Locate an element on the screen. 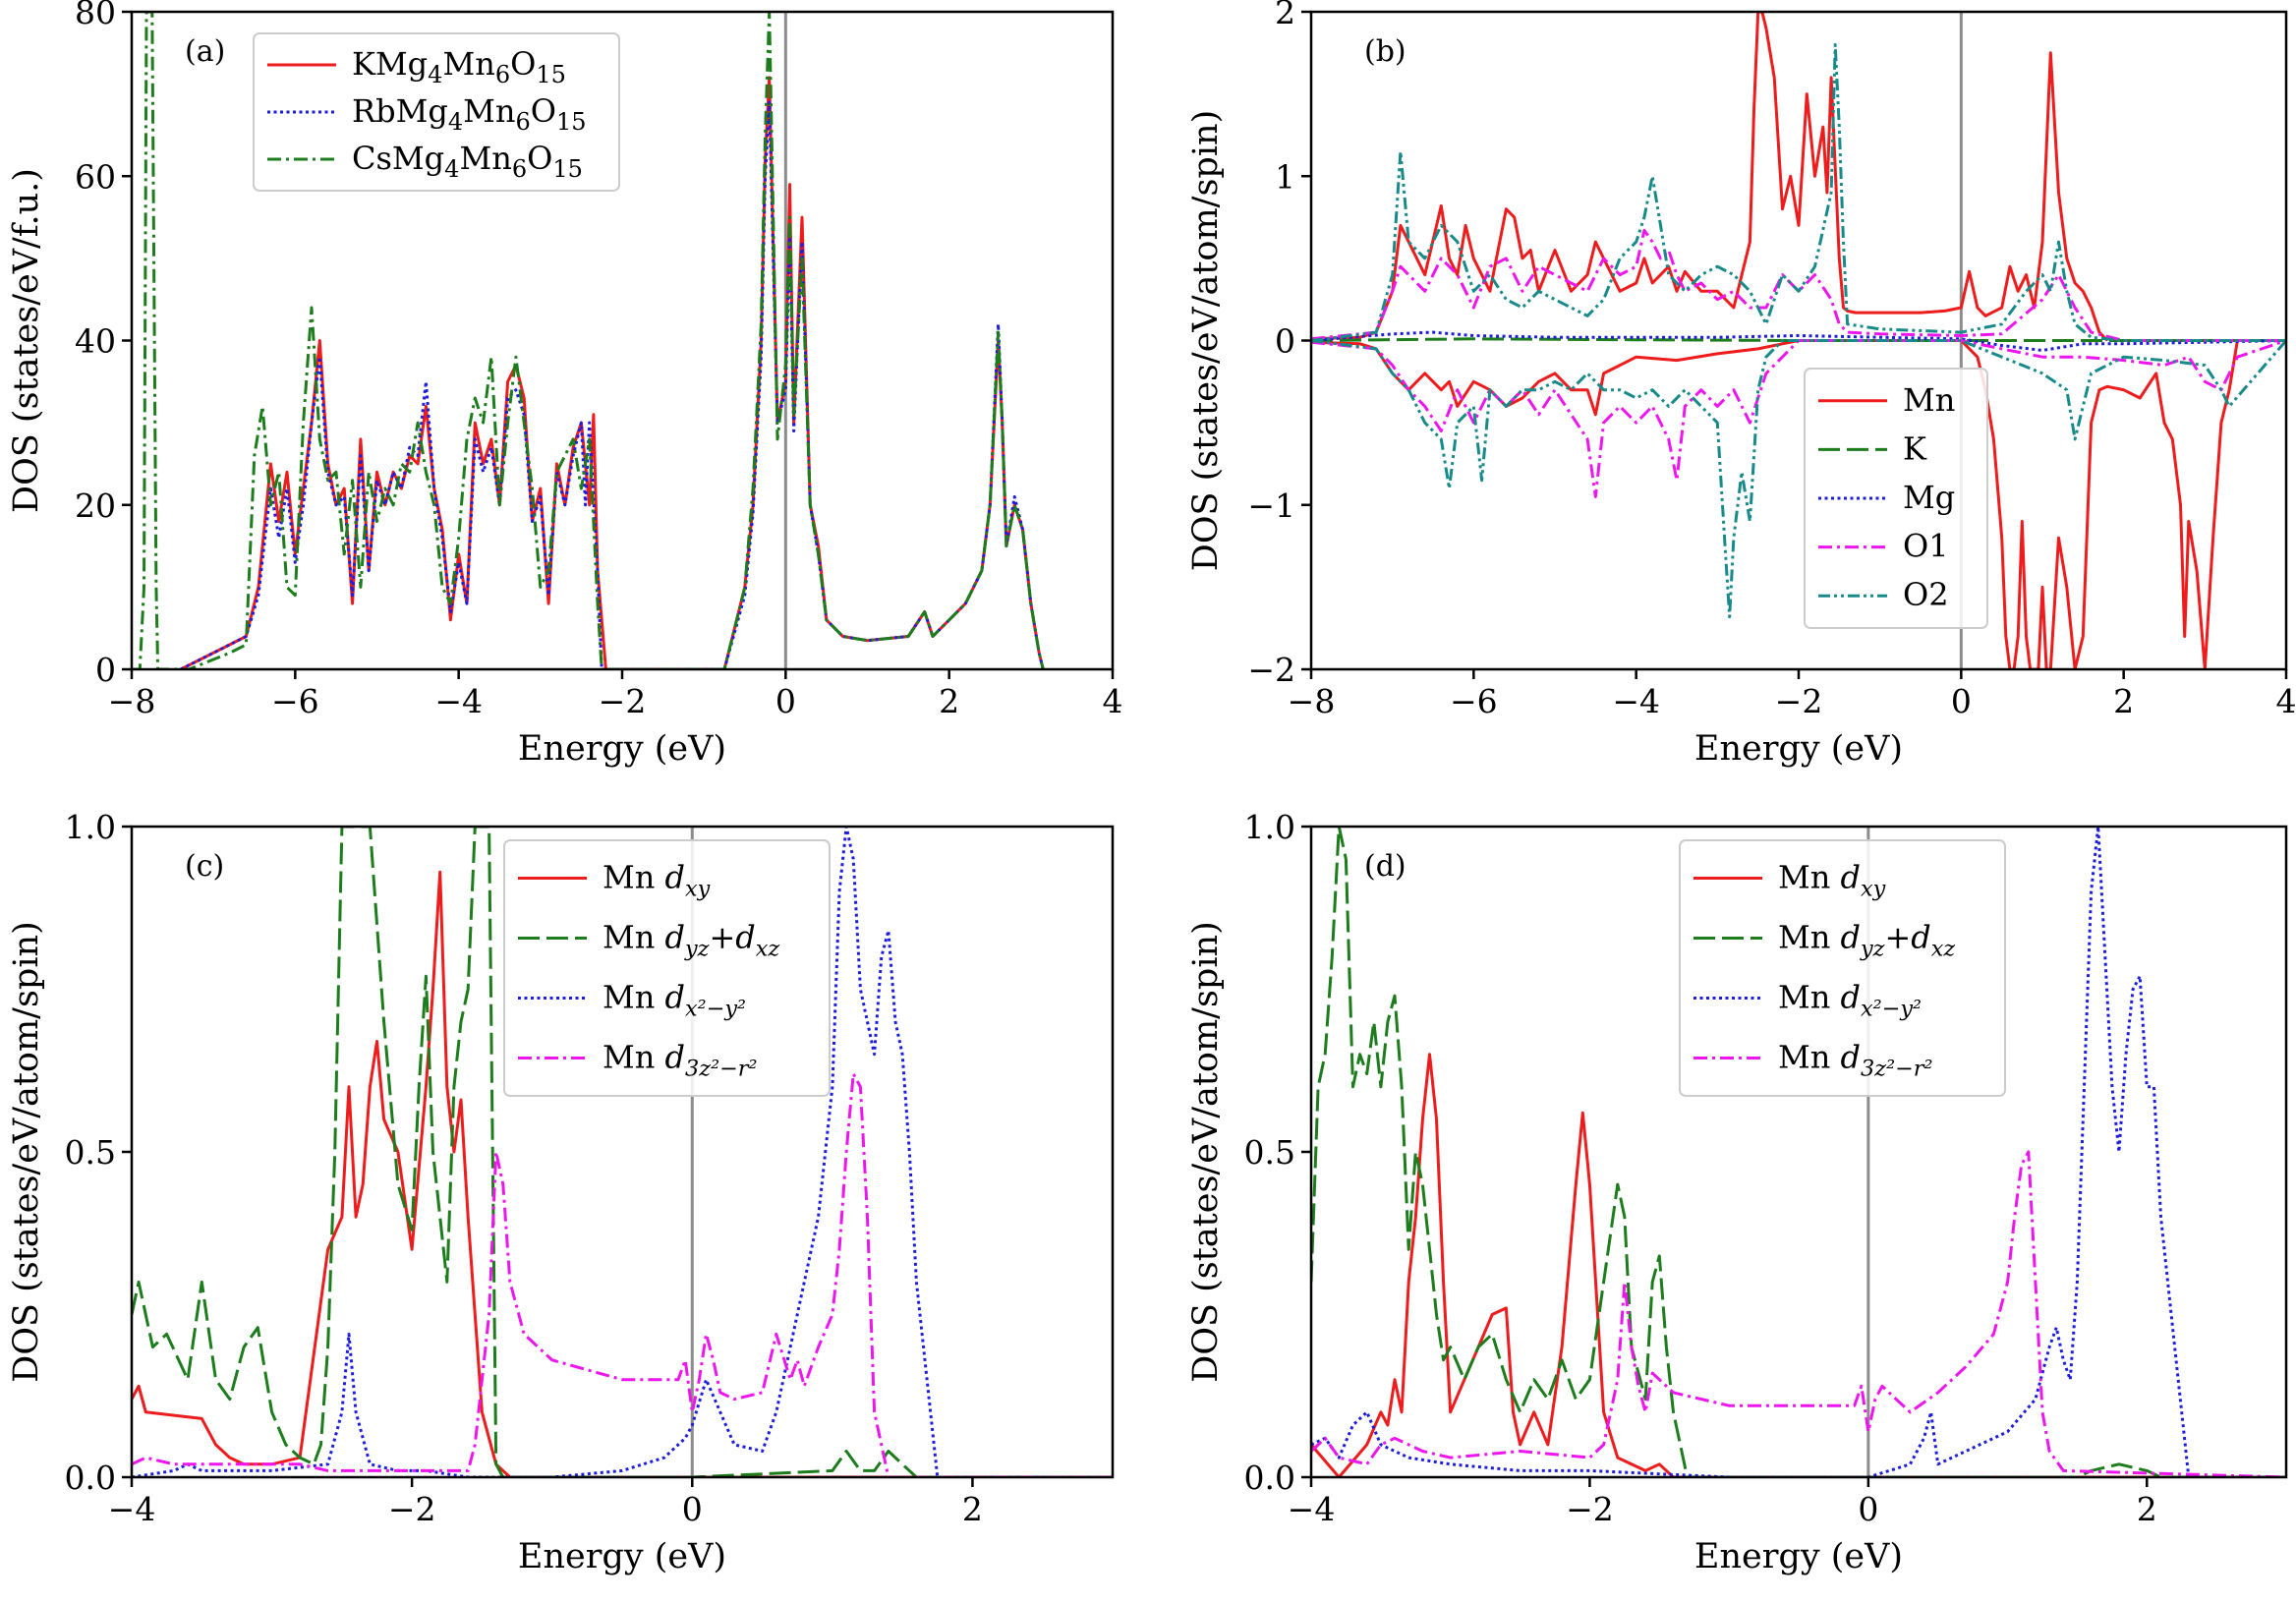 This screenshot has width=2296, height=1603. series-line-o1 is located at coordinates (1799, 285).